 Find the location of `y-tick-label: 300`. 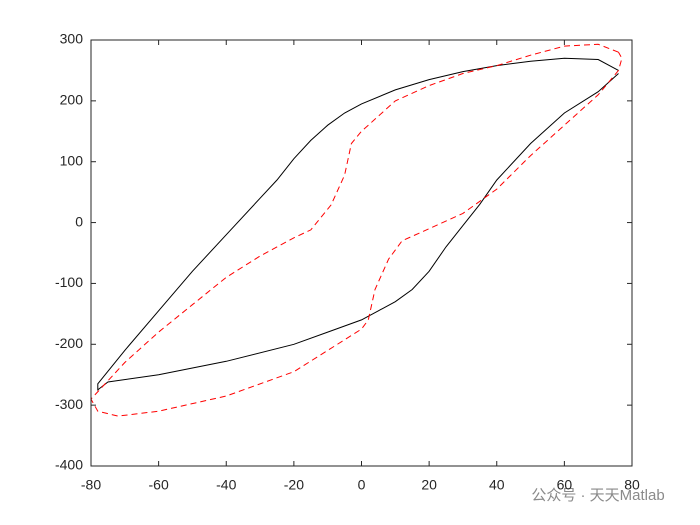

y-tick-label: 300 is located at coordinates (72, 39).